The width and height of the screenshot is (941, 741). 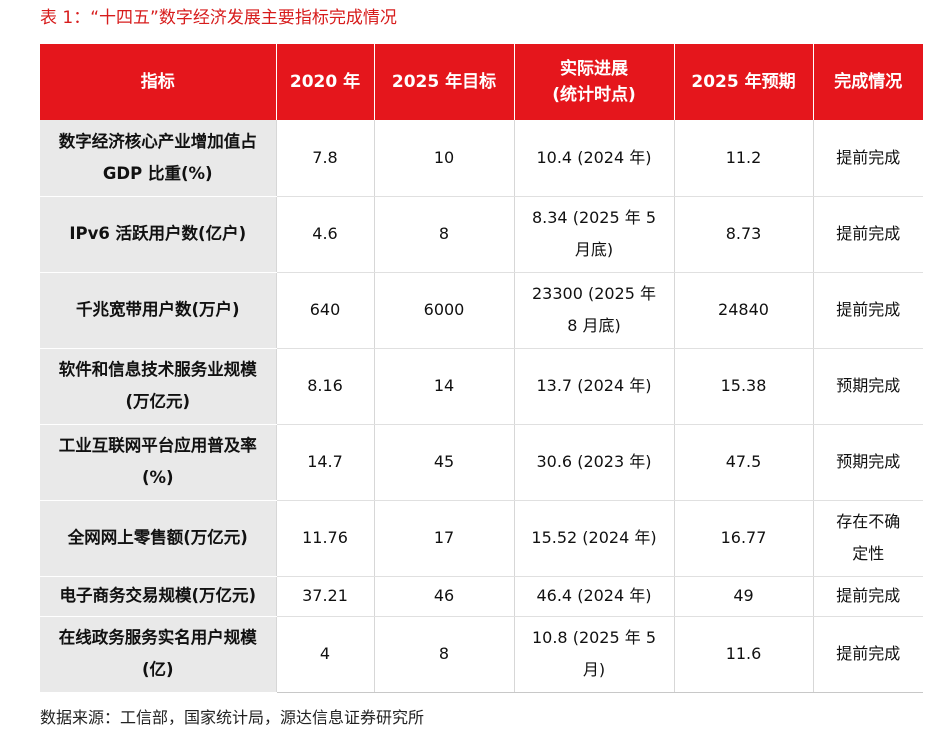 What do you see at coordinates (325, 386) in the screenshot?
I see `cell-2020: 8.16` at bounding box center [325, 386].